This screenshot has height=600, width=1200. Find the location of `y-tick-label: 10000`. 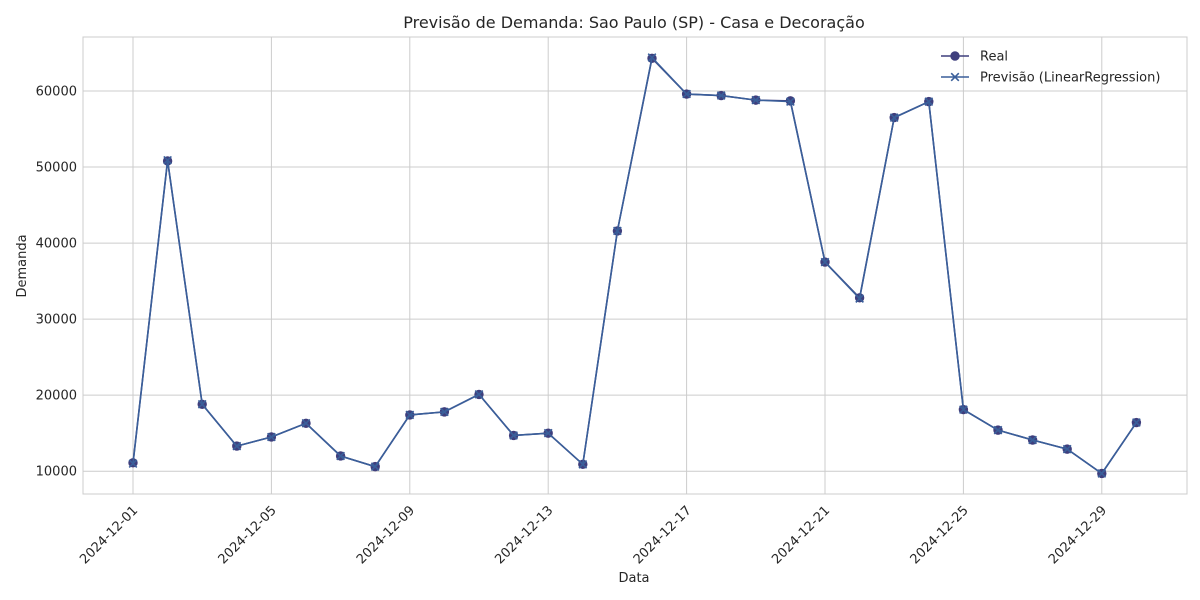

y-tick-label: 10000 is located at coordinates (56, 472).